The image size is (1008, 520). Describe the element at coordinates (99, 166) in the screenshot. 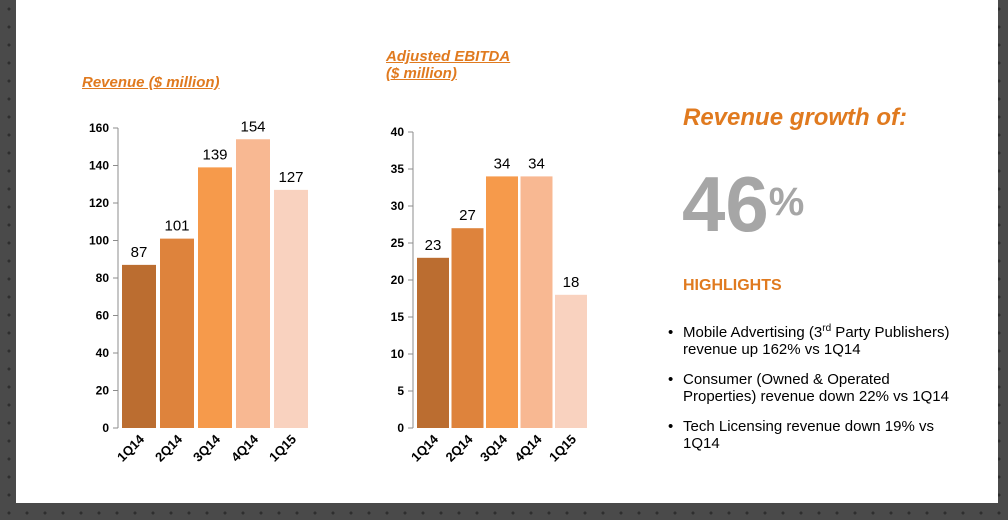

I see `y-tick-label: 140` at that location.